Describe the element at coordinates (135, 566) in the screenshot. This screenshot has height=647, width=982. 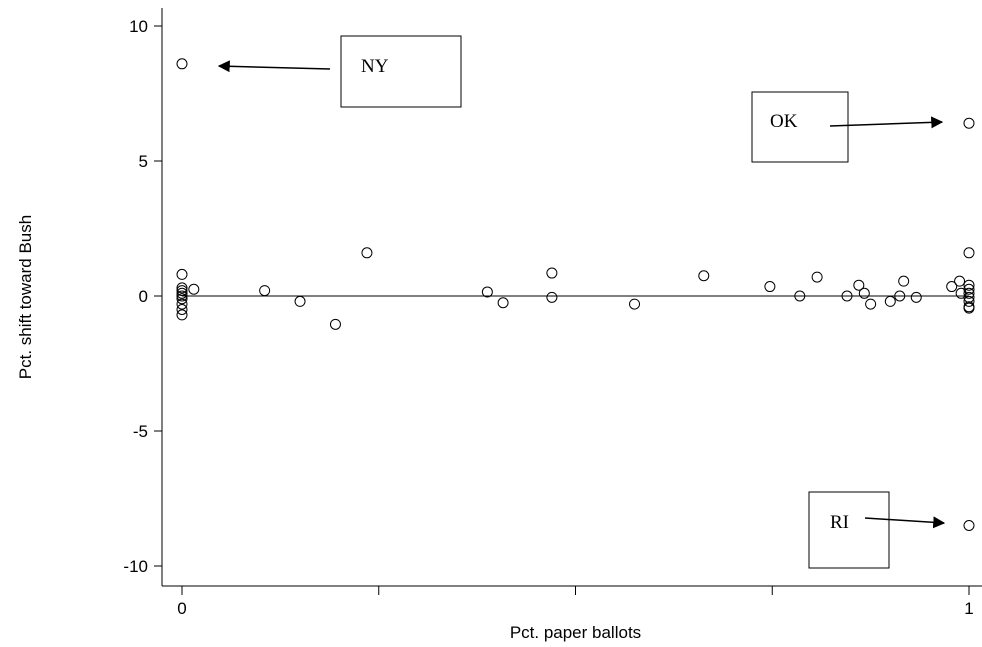
I see `y-tick-label: -10` at that location.